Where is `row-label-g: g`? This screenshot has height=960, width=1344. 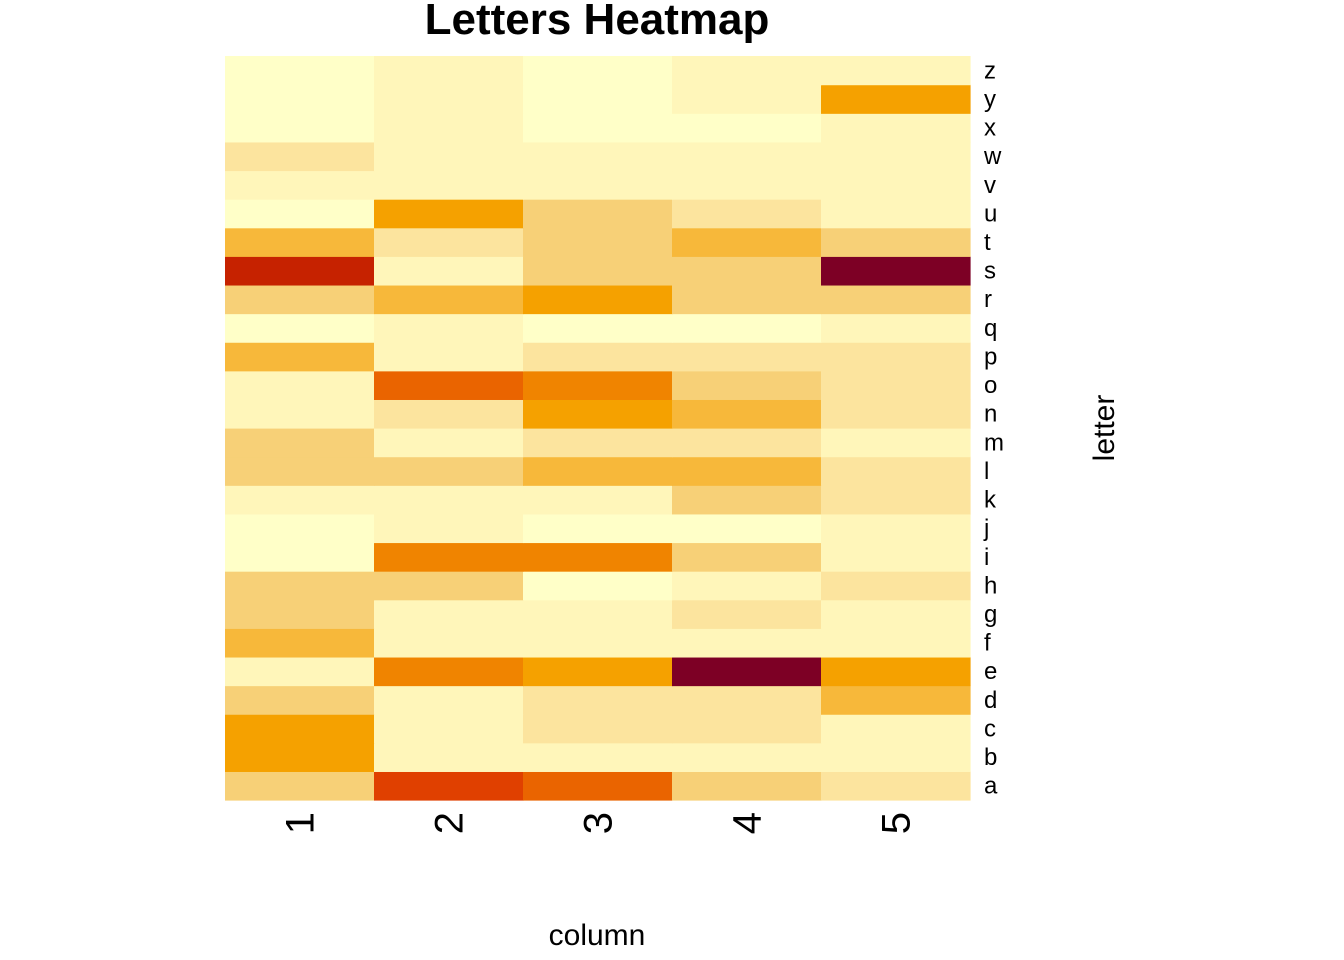
row-label-g: g is located at coordinates (990, 614).